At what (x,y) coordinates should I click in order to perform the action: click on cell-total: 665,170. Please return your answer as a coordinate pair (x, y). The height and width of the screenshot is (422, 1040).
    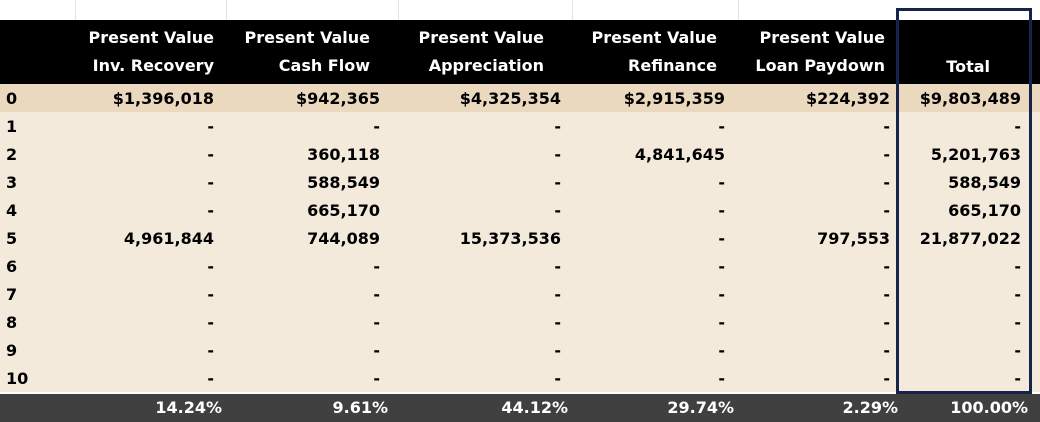
    Looking at the image, I should click on (984, 210).